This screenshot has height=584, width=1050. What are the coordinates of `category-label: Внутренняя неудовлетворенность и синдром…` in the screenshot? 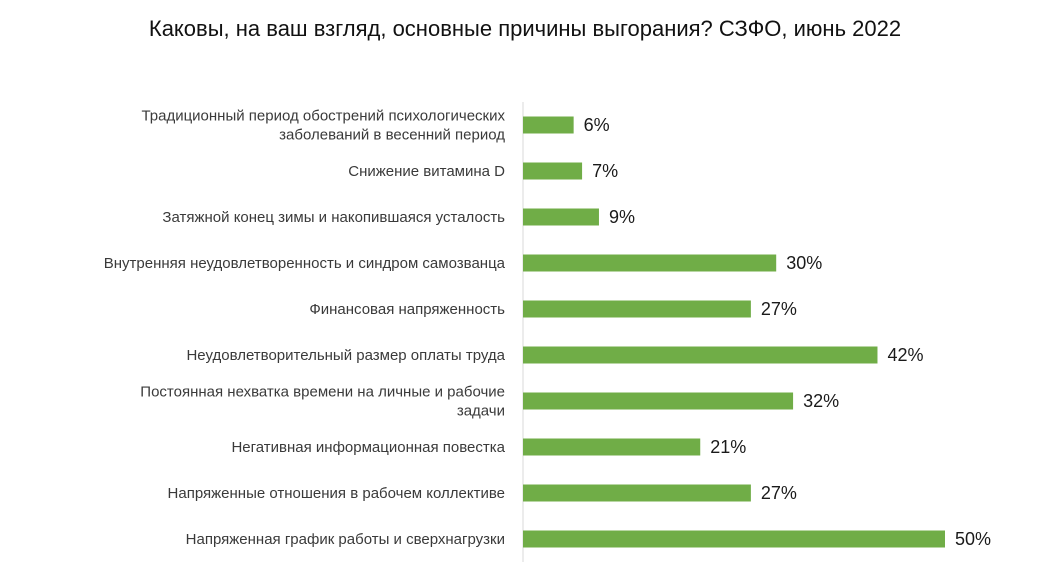 It's located at (305, 263).